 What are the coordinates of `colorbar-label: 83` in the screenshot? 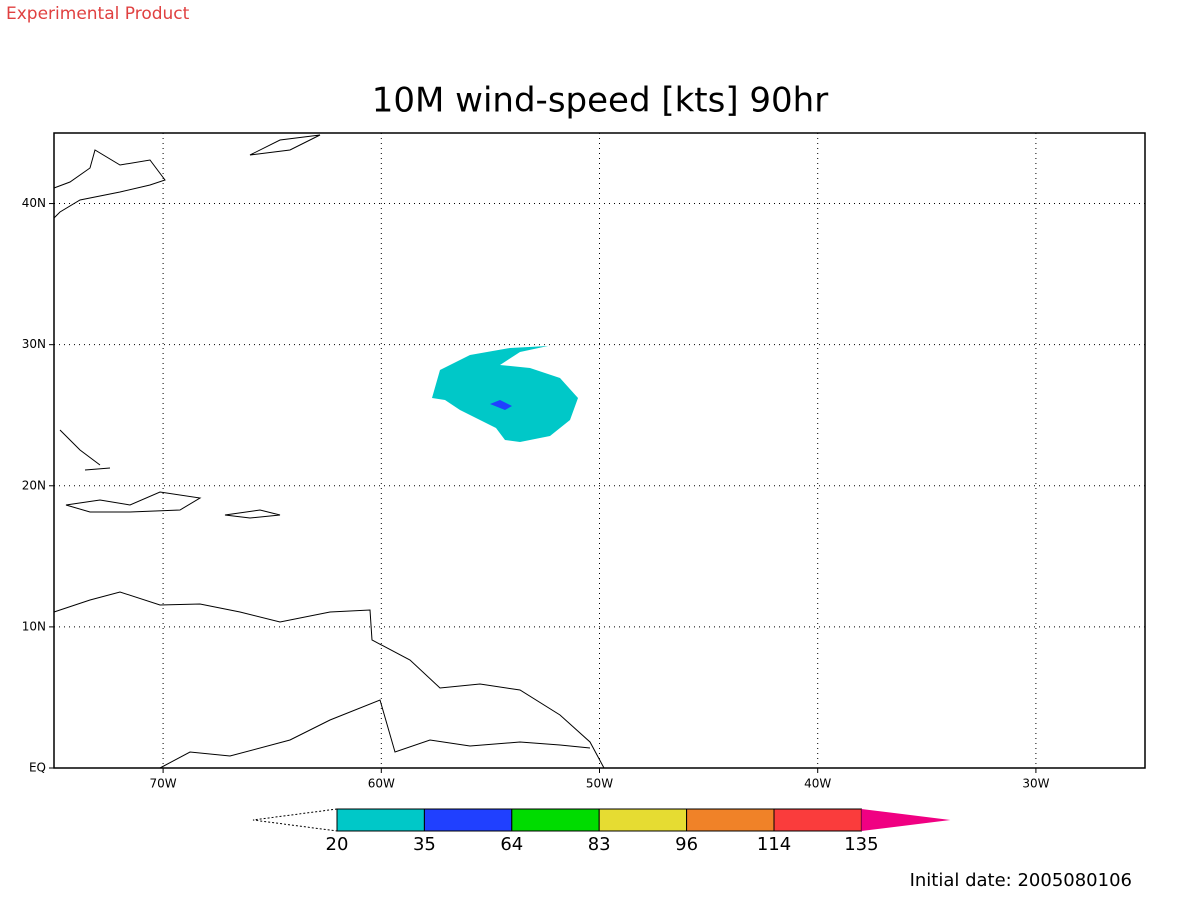 It's located at (599, 844).